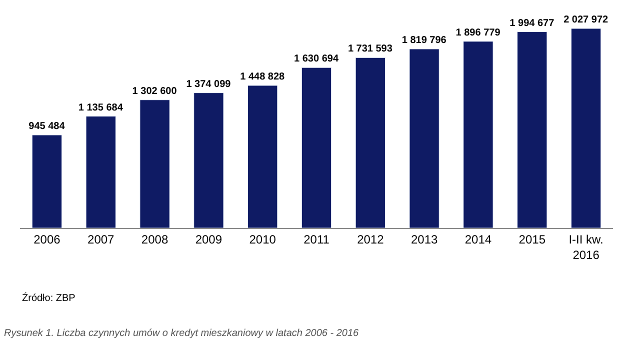 The width and height of the screenshot is (625, 343). Describe the element at coordinates (154, 239) in the screenshot. I see `x-tick-label: 2008` at that location.